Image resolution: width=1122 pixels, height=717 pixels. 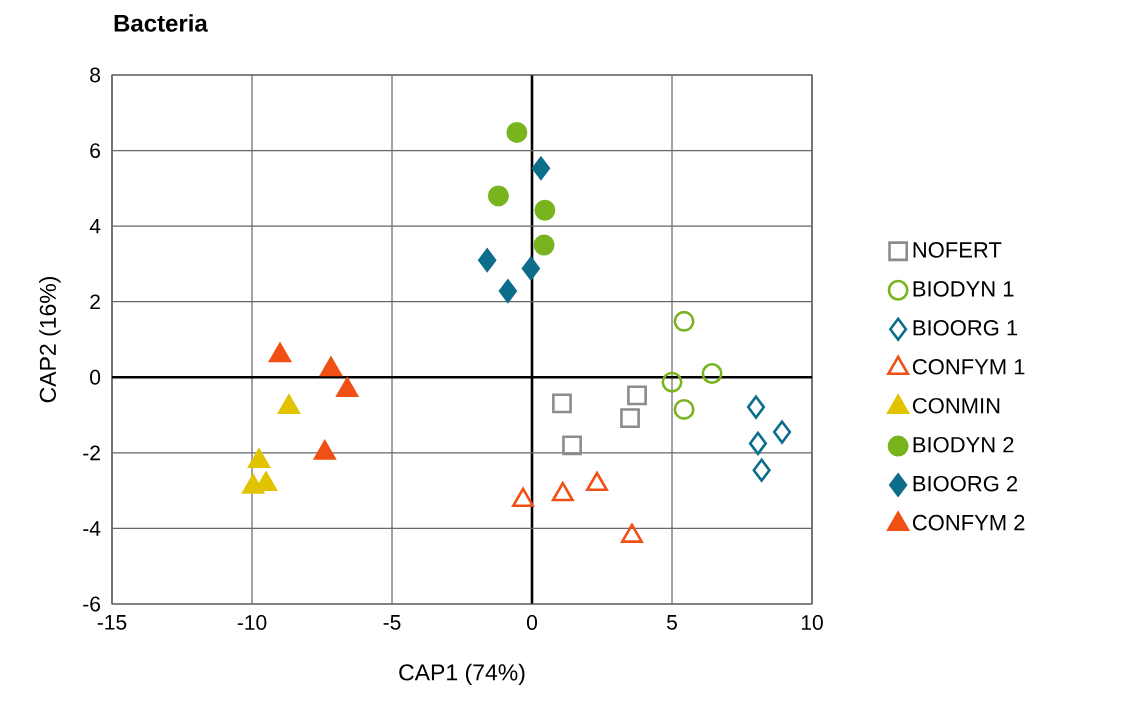 I want to click on y-axis-title: CAP2 (16%), so click(x=50, y=340).